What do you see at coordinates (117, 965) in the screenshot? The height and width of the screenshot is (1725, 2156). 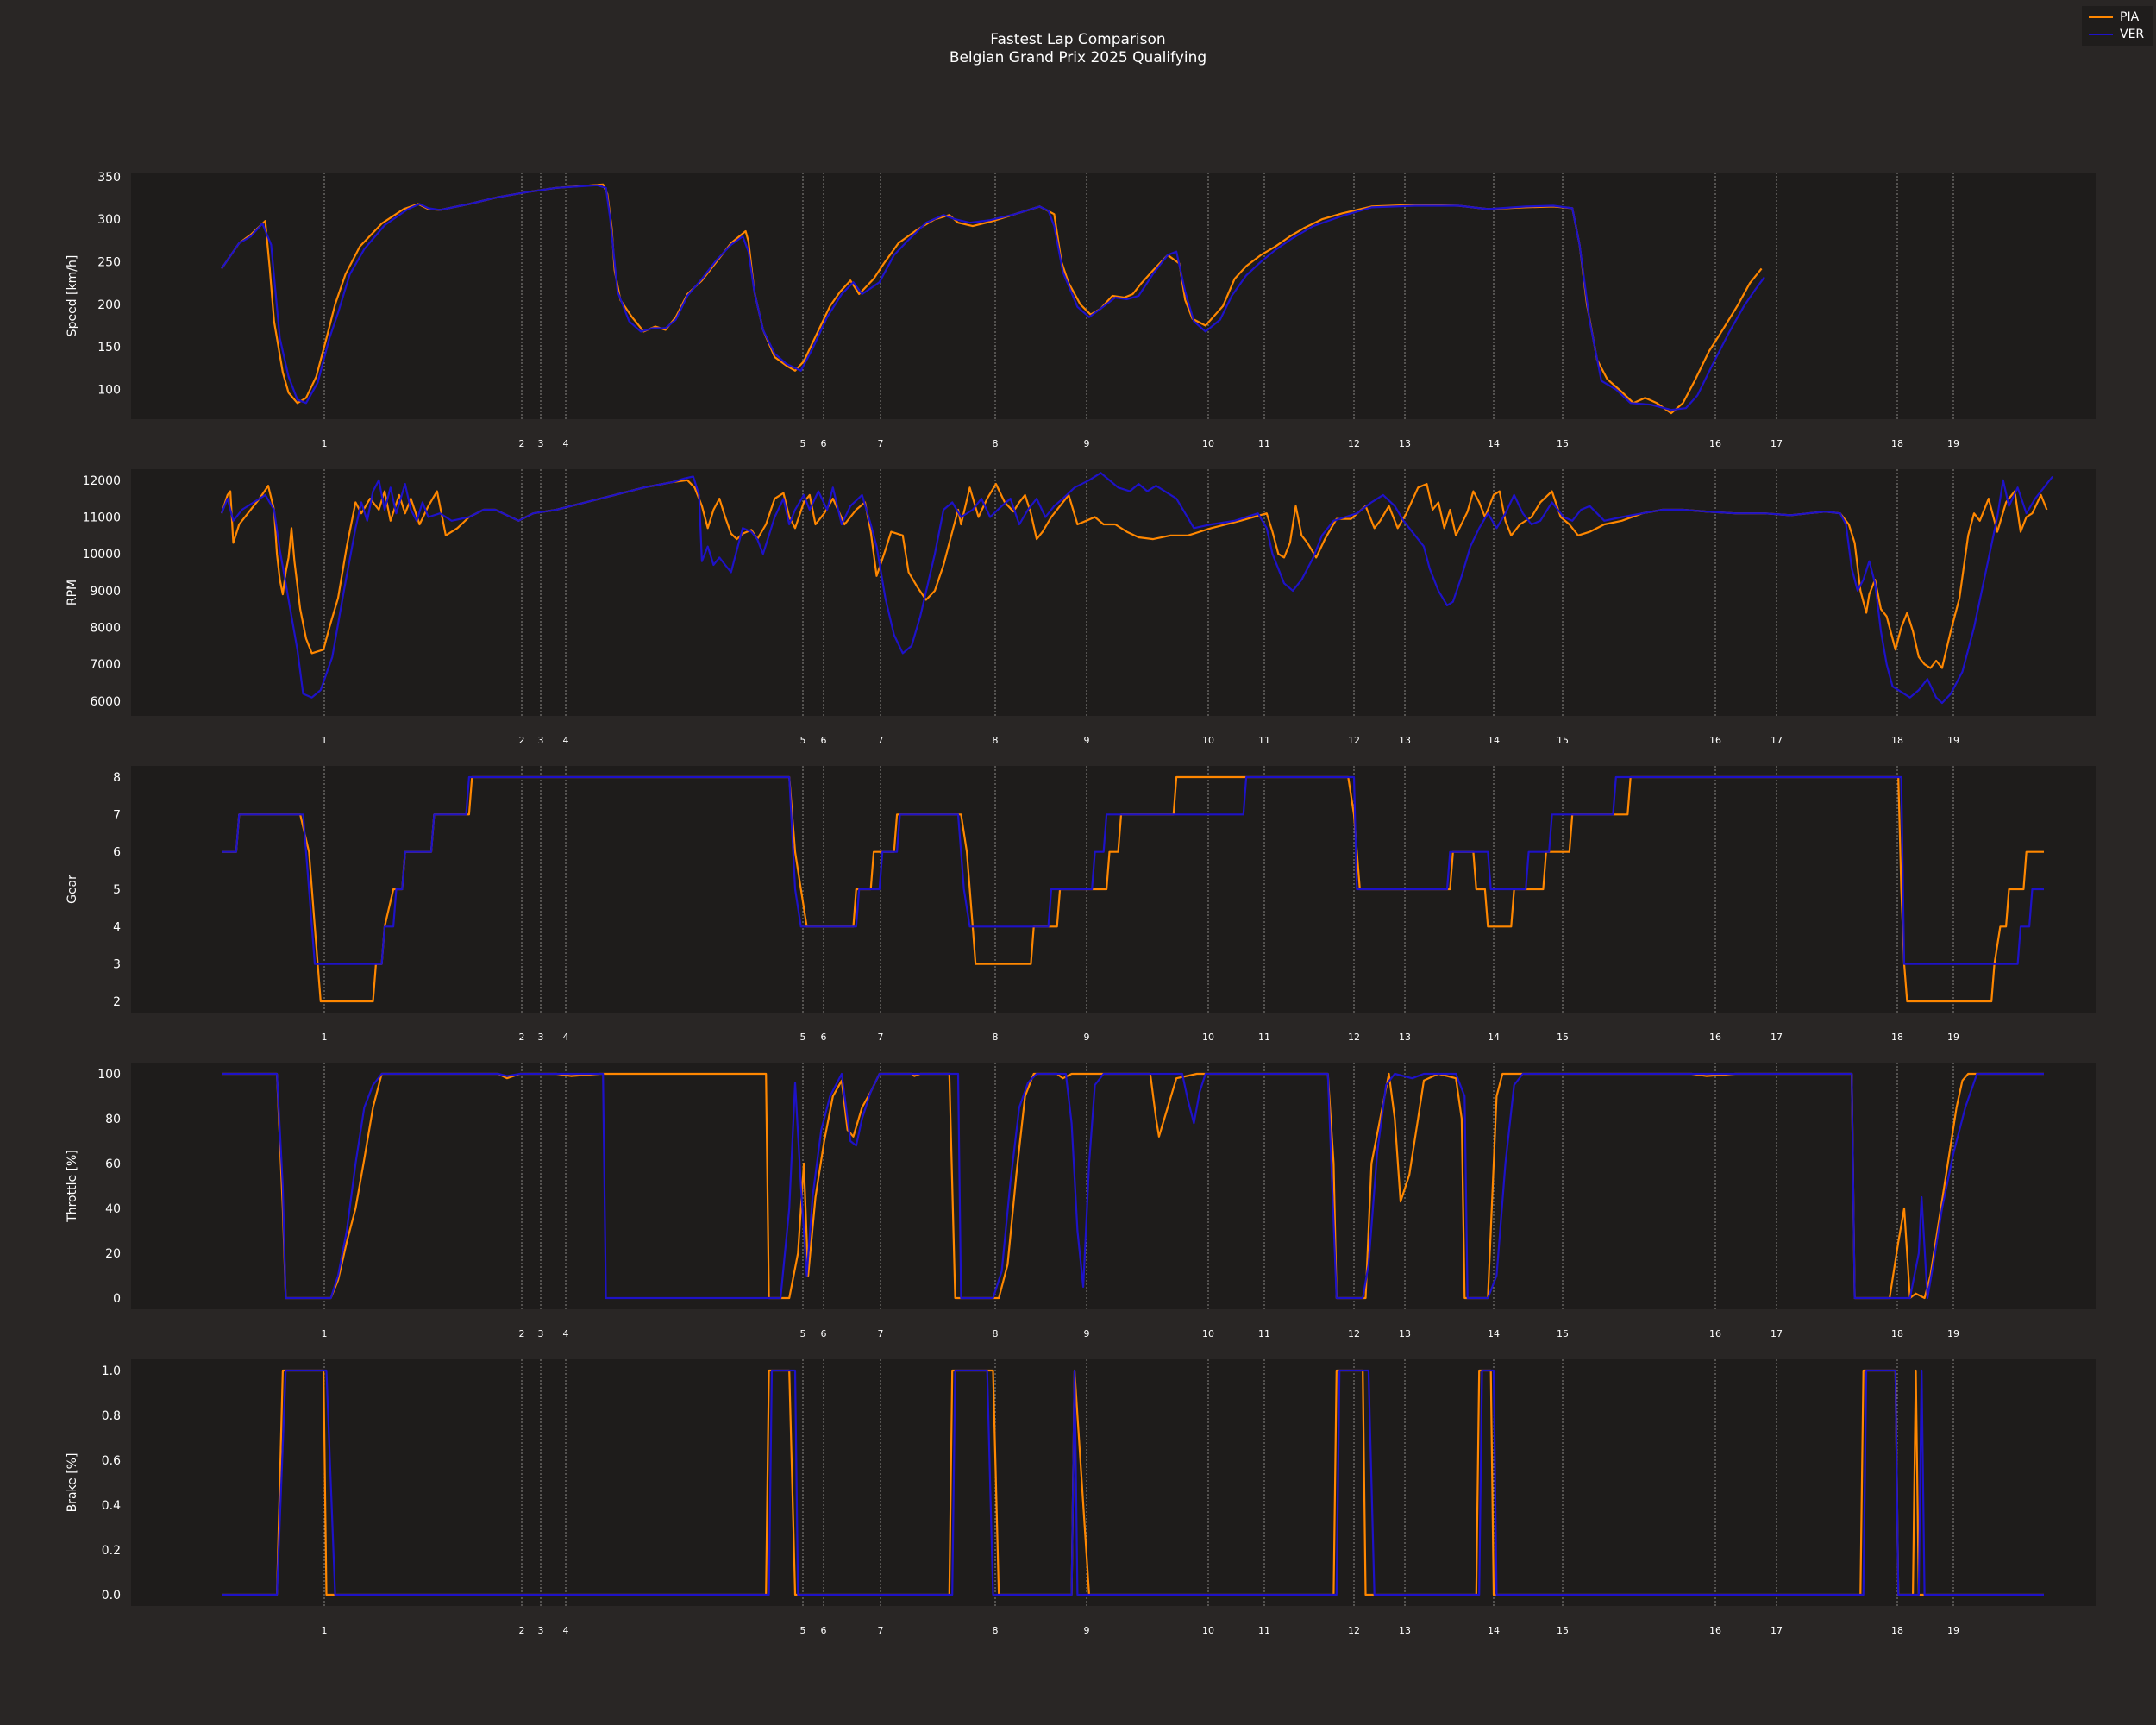 I see `y-tick-label: 3` at bounding box center [117, 965].